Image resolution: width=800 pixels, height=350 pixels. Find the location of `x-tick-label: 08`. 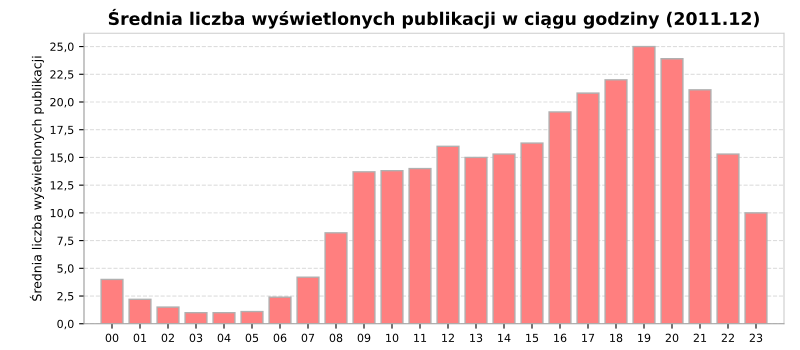

x-tick-label: 08 is located at coordinates (336, 338).